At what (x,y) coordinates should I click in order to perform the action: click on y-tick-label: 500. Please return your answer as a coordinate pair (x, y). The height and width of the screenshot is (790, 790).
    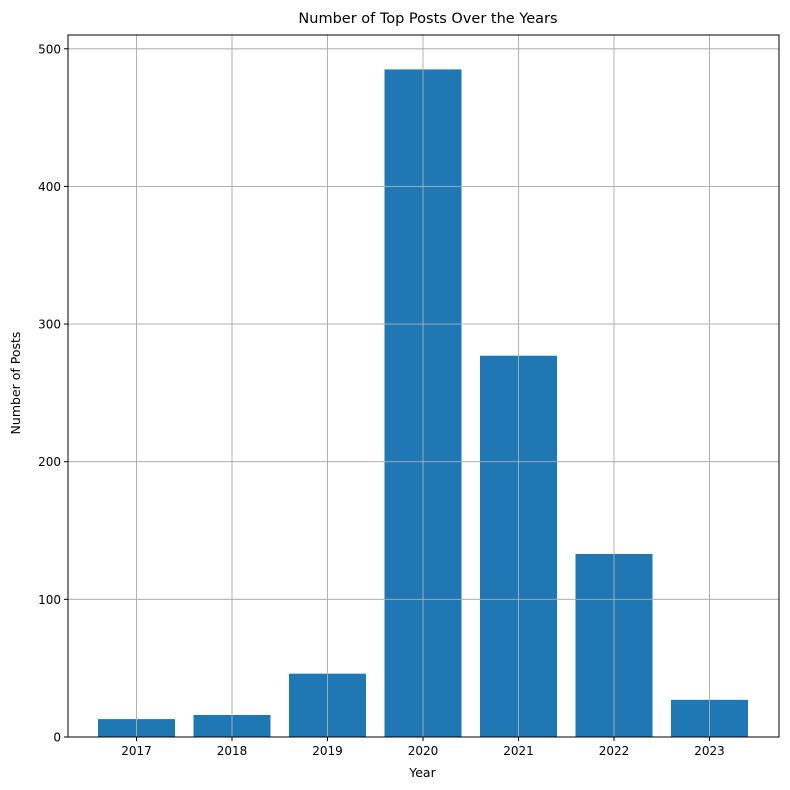
    Looking at the image, I should click on (49, 49).